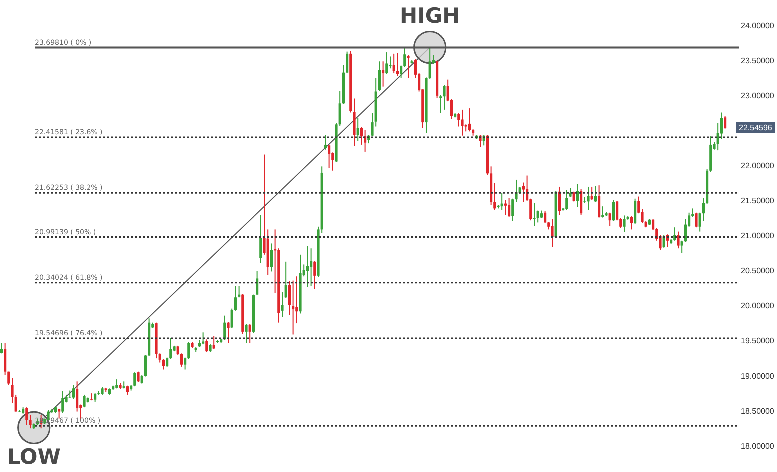 This screenshot has width=777, height=472. What do you see at coordinates (758, 341) in the screenshot?
I see `y-tick-label: 19.50000` at bounding box center [758, 341].